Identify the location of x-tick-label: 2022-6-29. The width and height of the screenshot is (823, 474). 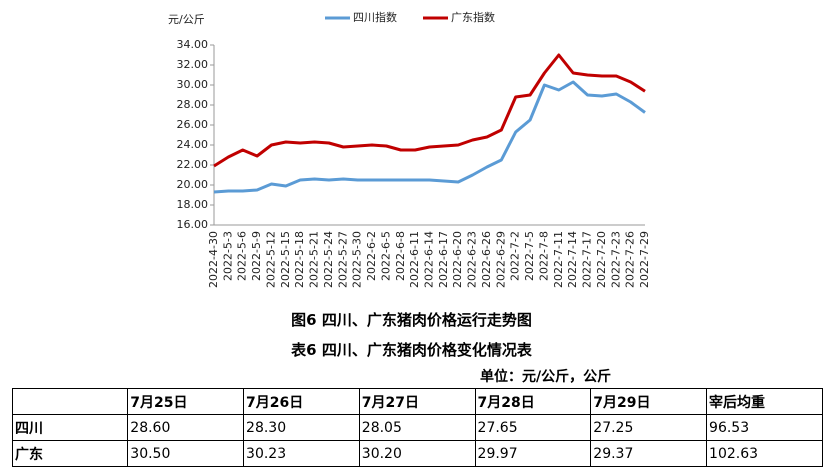
(500, 259).